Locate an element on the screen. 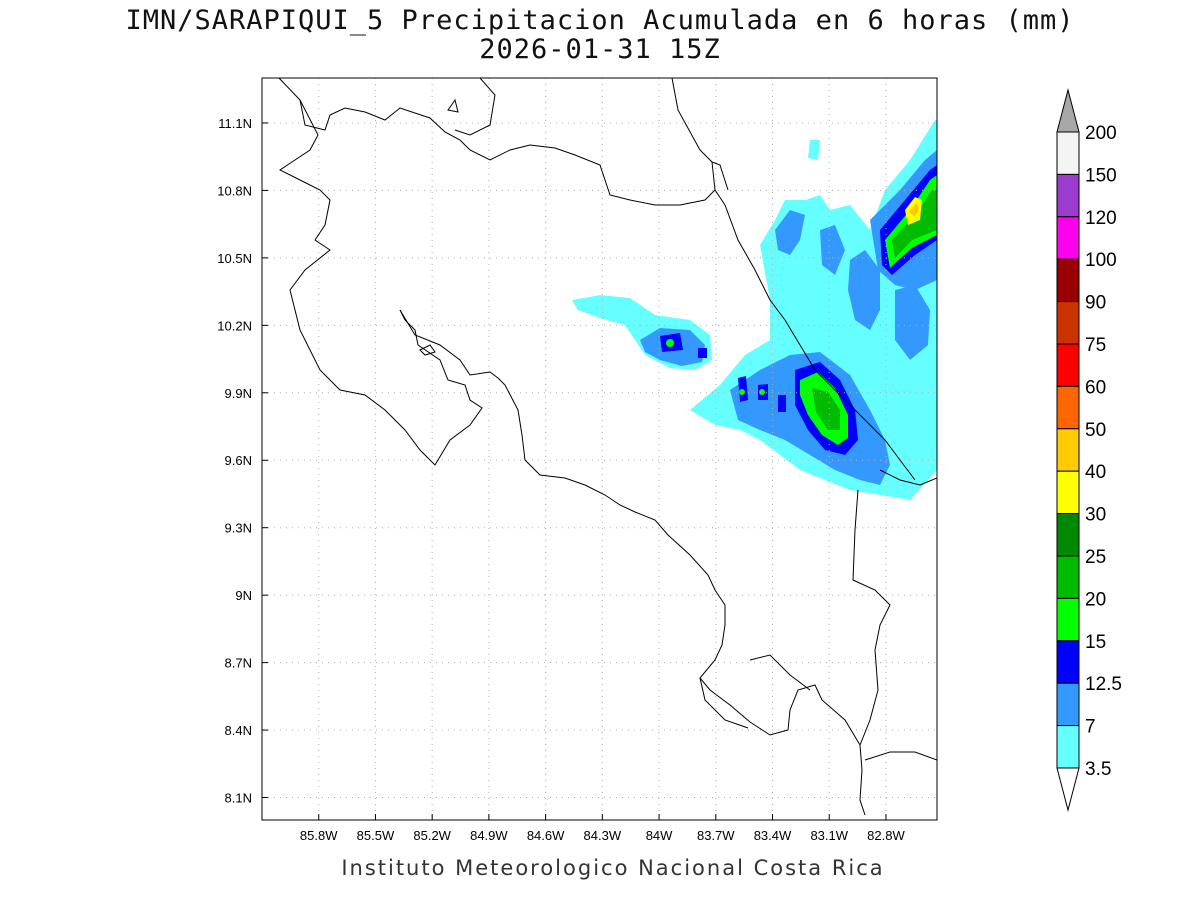 This screenshot has height=900, width=1200. lat-tick-label: 10.5N is located at coordinates (234, 258).